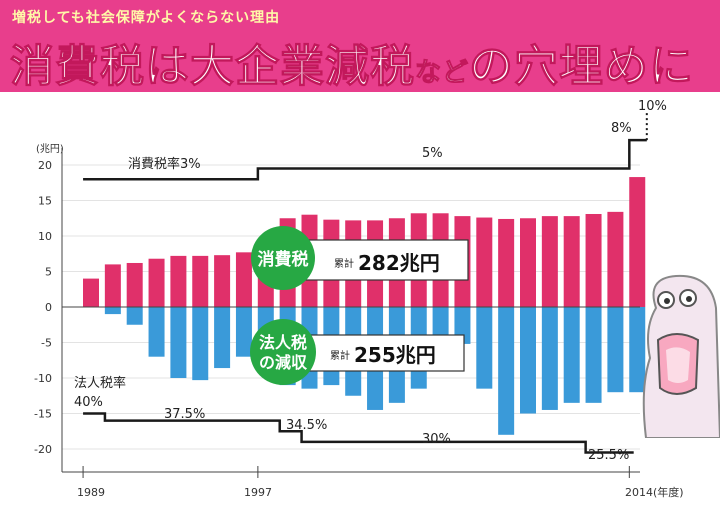  I want to click on x-label-start: 1989, so click(91, 492).